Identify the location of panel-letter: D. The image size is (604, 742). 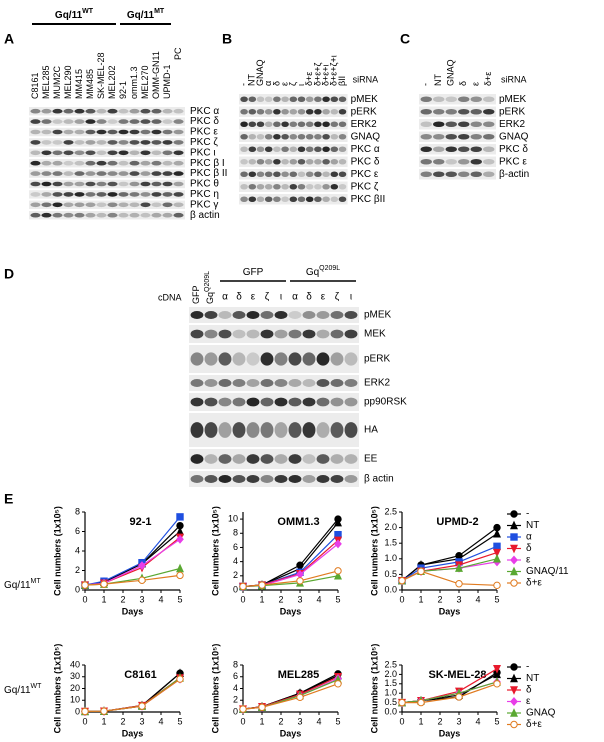
(9, 274).